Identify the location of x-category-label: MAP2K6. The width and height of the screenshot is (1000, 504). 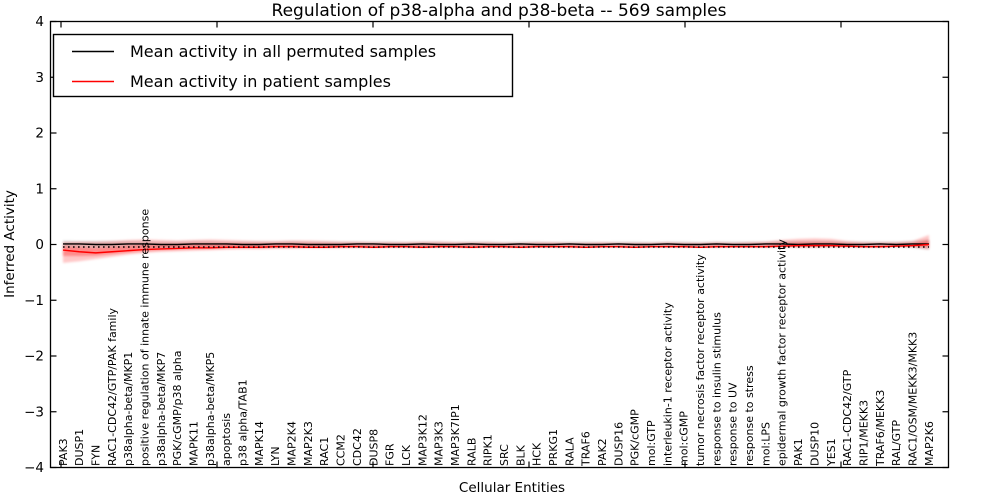
(929, 443).